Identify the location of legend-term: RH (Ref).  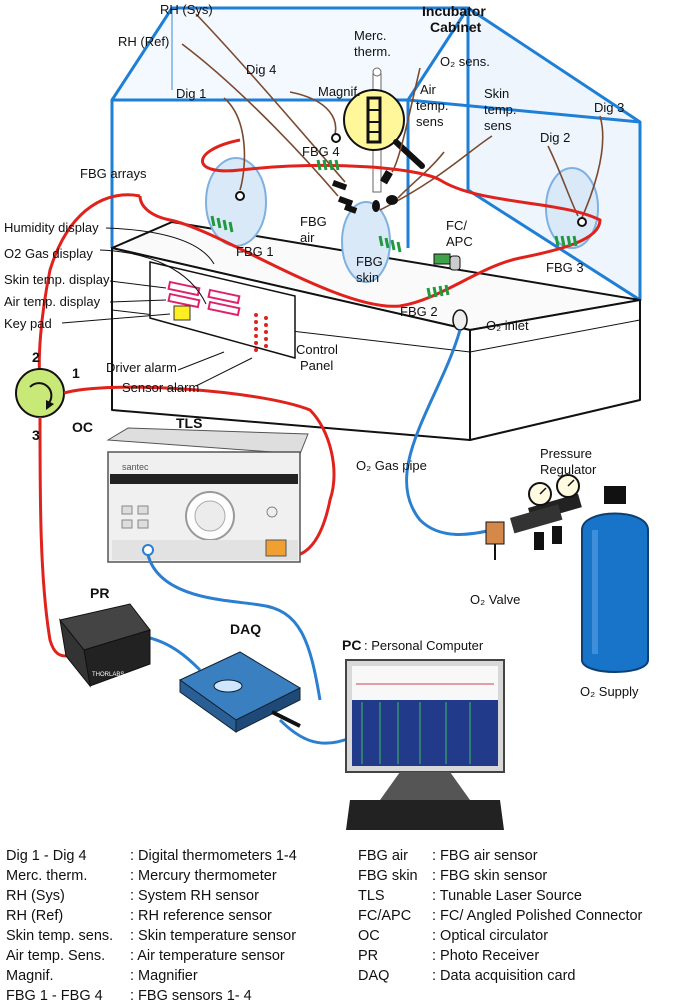
(35, 916).